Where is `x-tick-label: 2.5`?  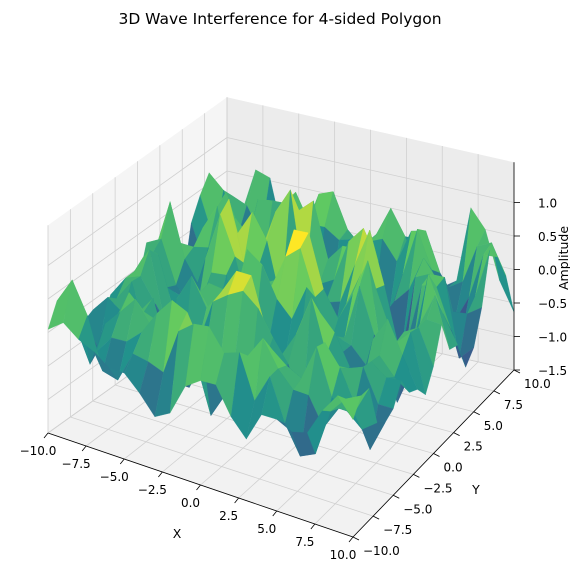 x-tick-label: 2.5 is located at coordinates (228, 516).